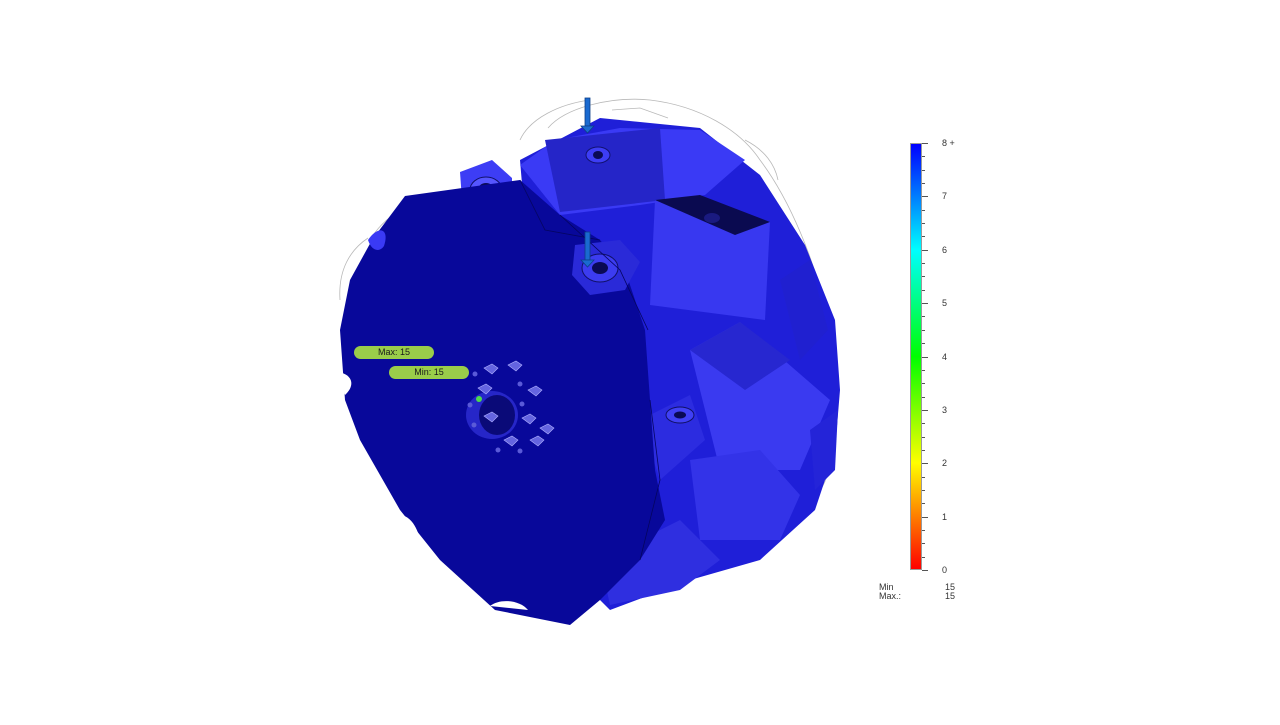  What do you see at coordinates (890, 596) in the screenshot?
I see `legend-max-label: Max.:` at bounding box center [890, 596].